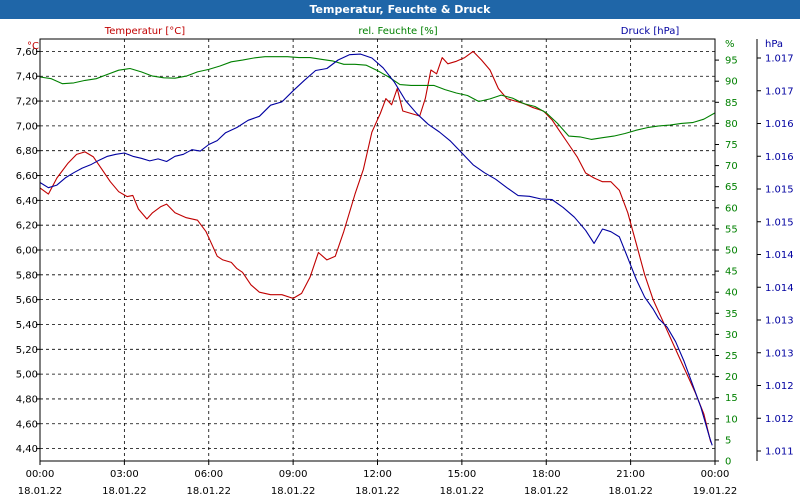 This screenshot has width=800, height=500. What do you see at coordinates (630, 474) in the screenshot?
I see `x-tick-time-label: 21:00` at bounding box center [630, 474].